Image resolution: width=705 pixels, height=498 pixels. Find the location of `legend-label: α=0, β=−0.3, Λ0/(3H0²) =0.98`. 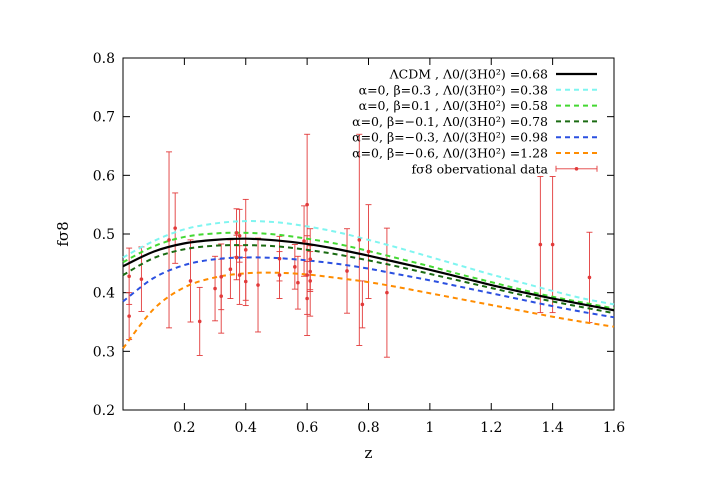

legend-label: α=0, β=−0.3, Λ0/(3H0²) =0.98 is located at coordinates (450, 137).